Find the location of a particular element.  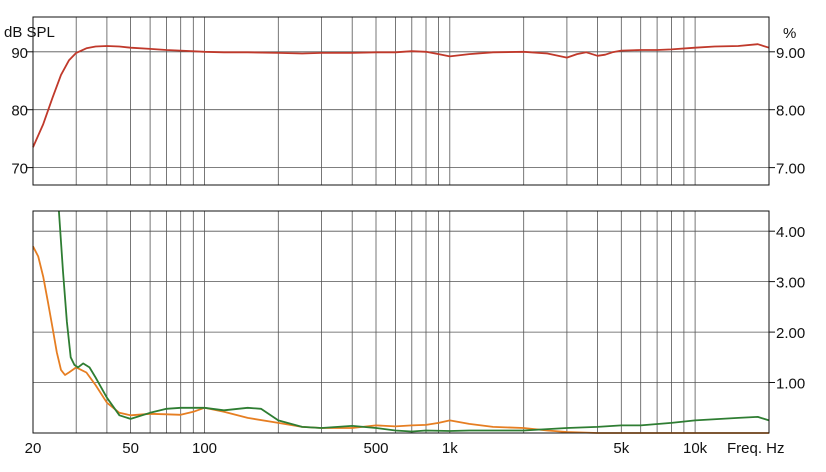

x-tick-label: 50 is located at coordinates (130, 448).